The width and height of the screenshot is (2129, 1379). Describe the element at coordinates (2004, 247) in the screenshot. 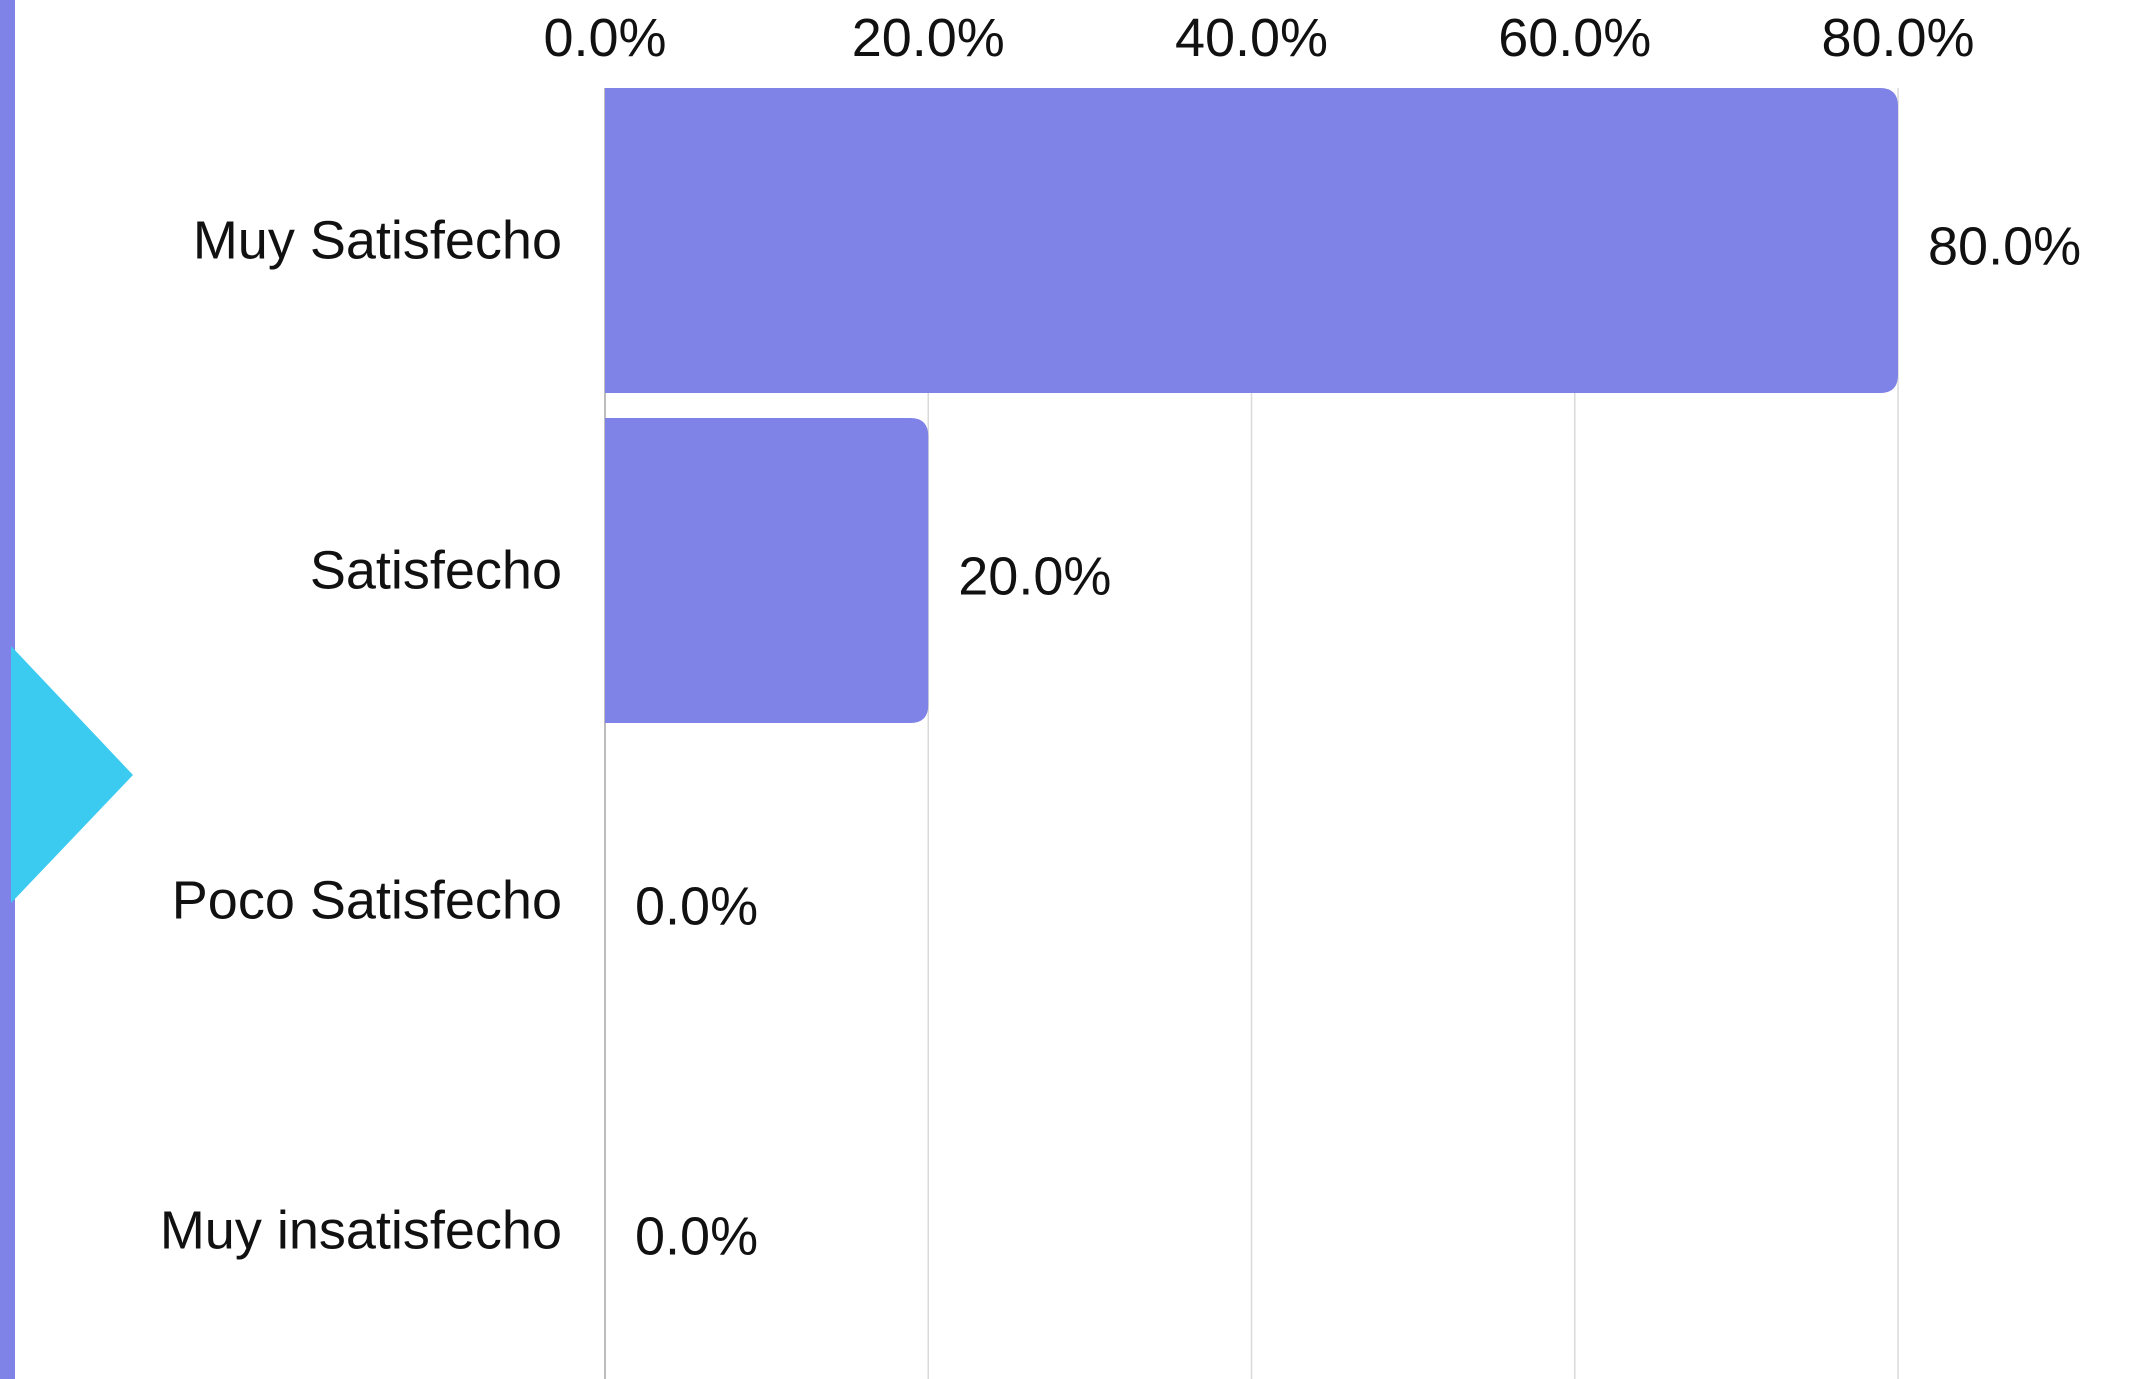

I see `value-label: 80.0%` at that location.